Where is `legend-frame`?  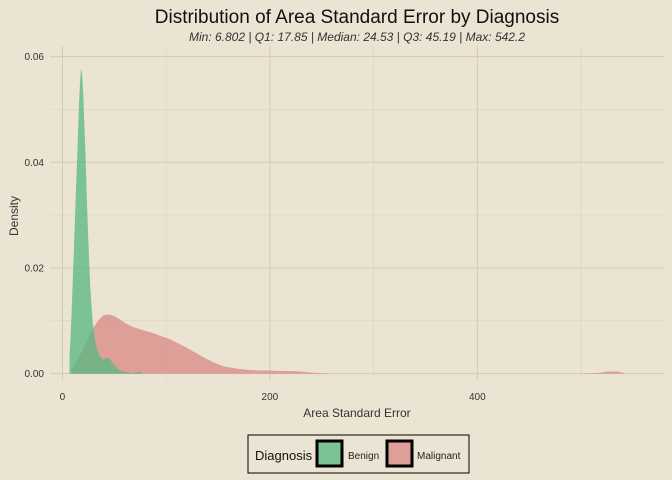
legend-frame is located at coordinates (358, 454).